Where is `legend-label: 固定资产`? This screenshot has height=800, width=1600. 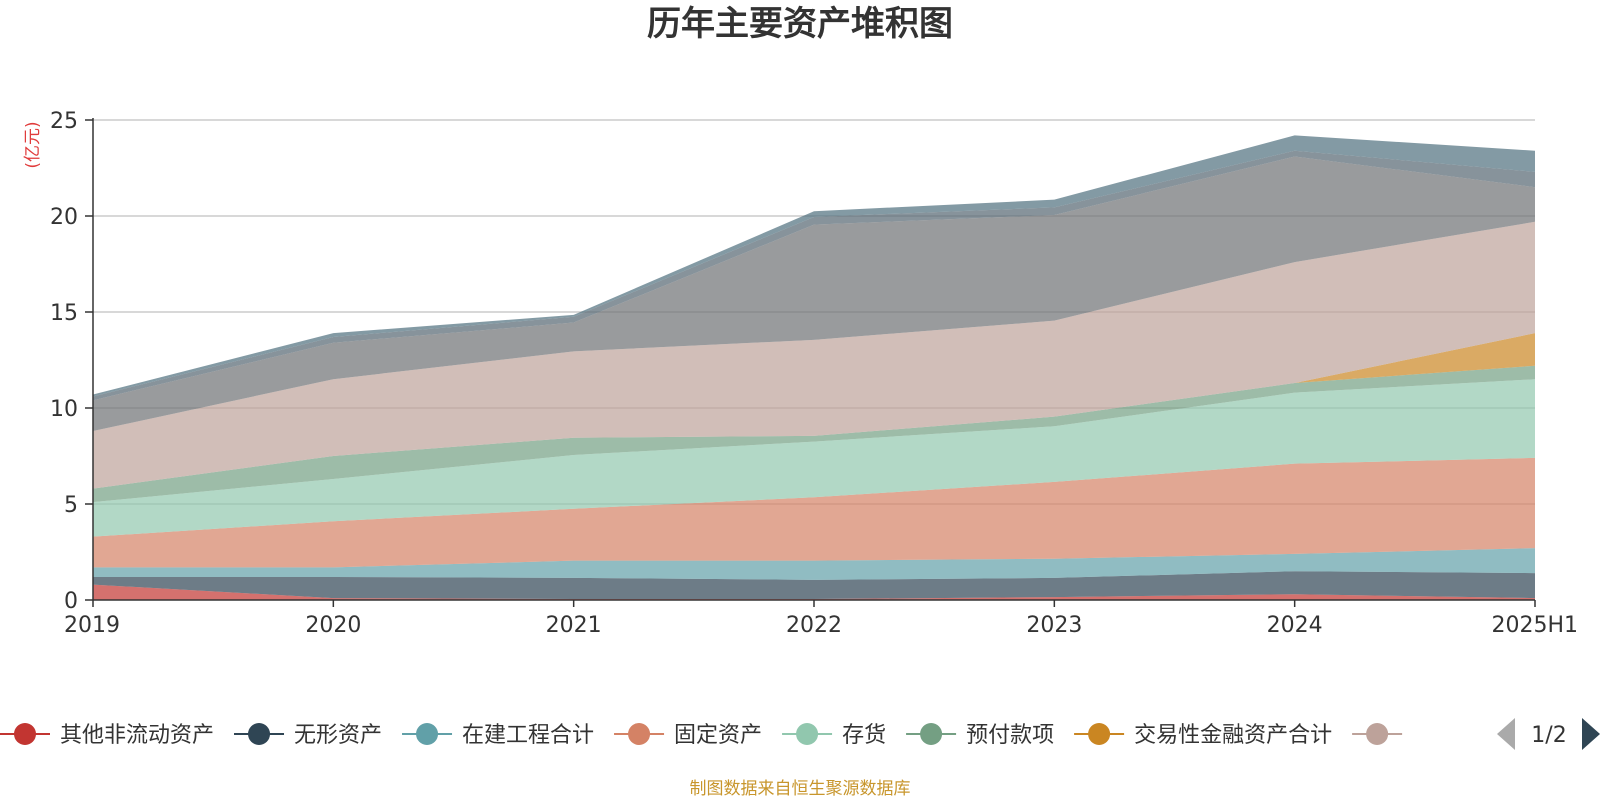 legend-label: 固定资产 is located at coordinates (718, 735).